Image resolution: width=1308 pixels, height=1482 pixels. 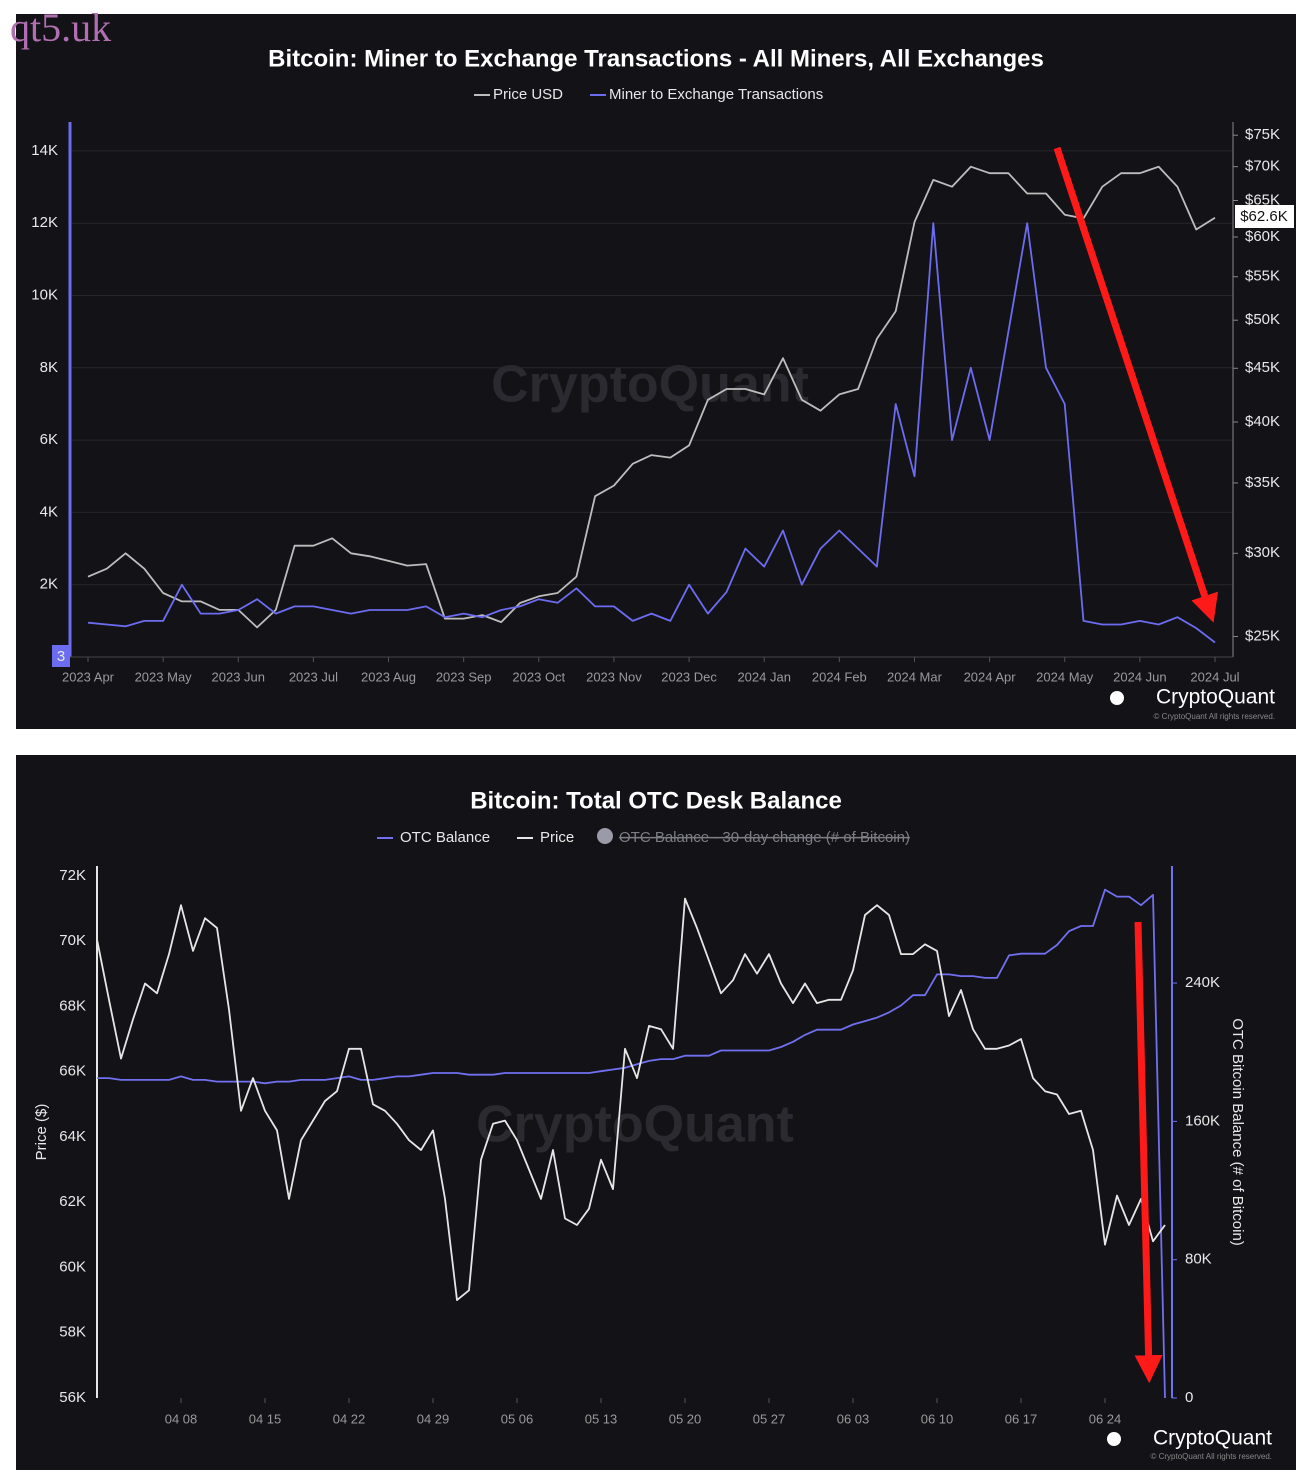 I want to click on cursor-label: 3, so click(x=61, y=656).